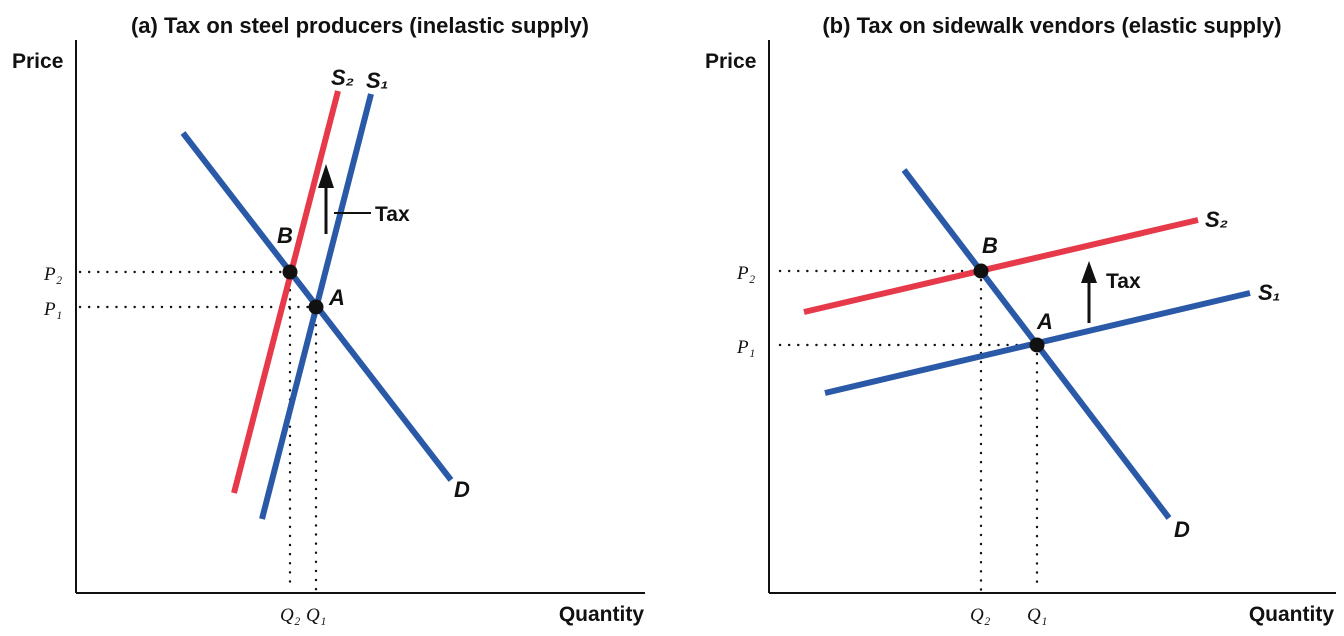 Image resolution: width=1344 pixels, height=636 pixels. I want to click on panel-a-point-b, so click(290, 272).